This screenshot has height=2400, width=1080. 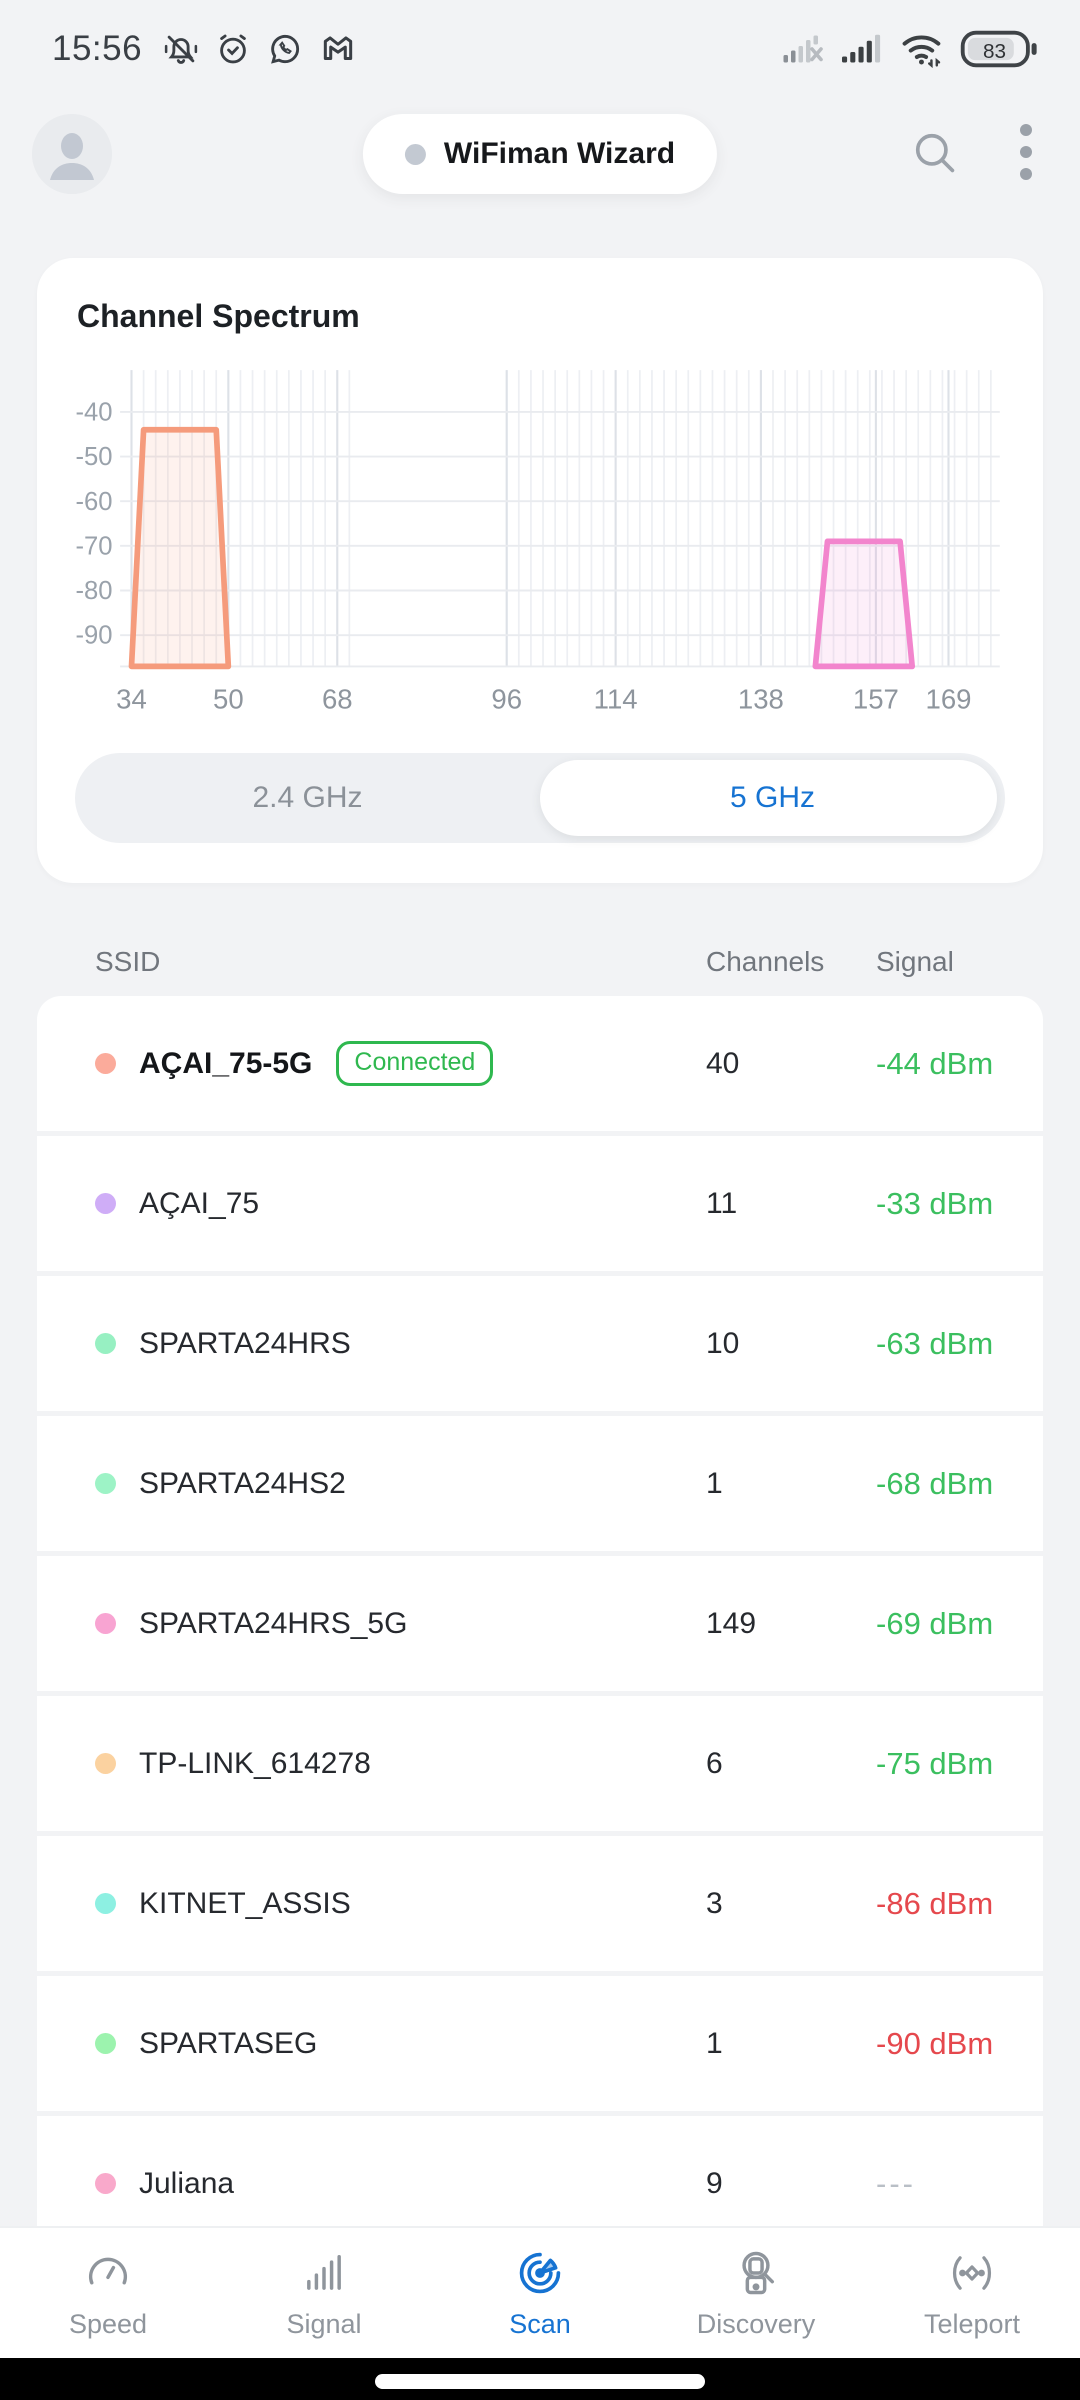 I want to click on network-row: TP-LINK_614278 6 -75 dBm, so click(x=540, y=1763).